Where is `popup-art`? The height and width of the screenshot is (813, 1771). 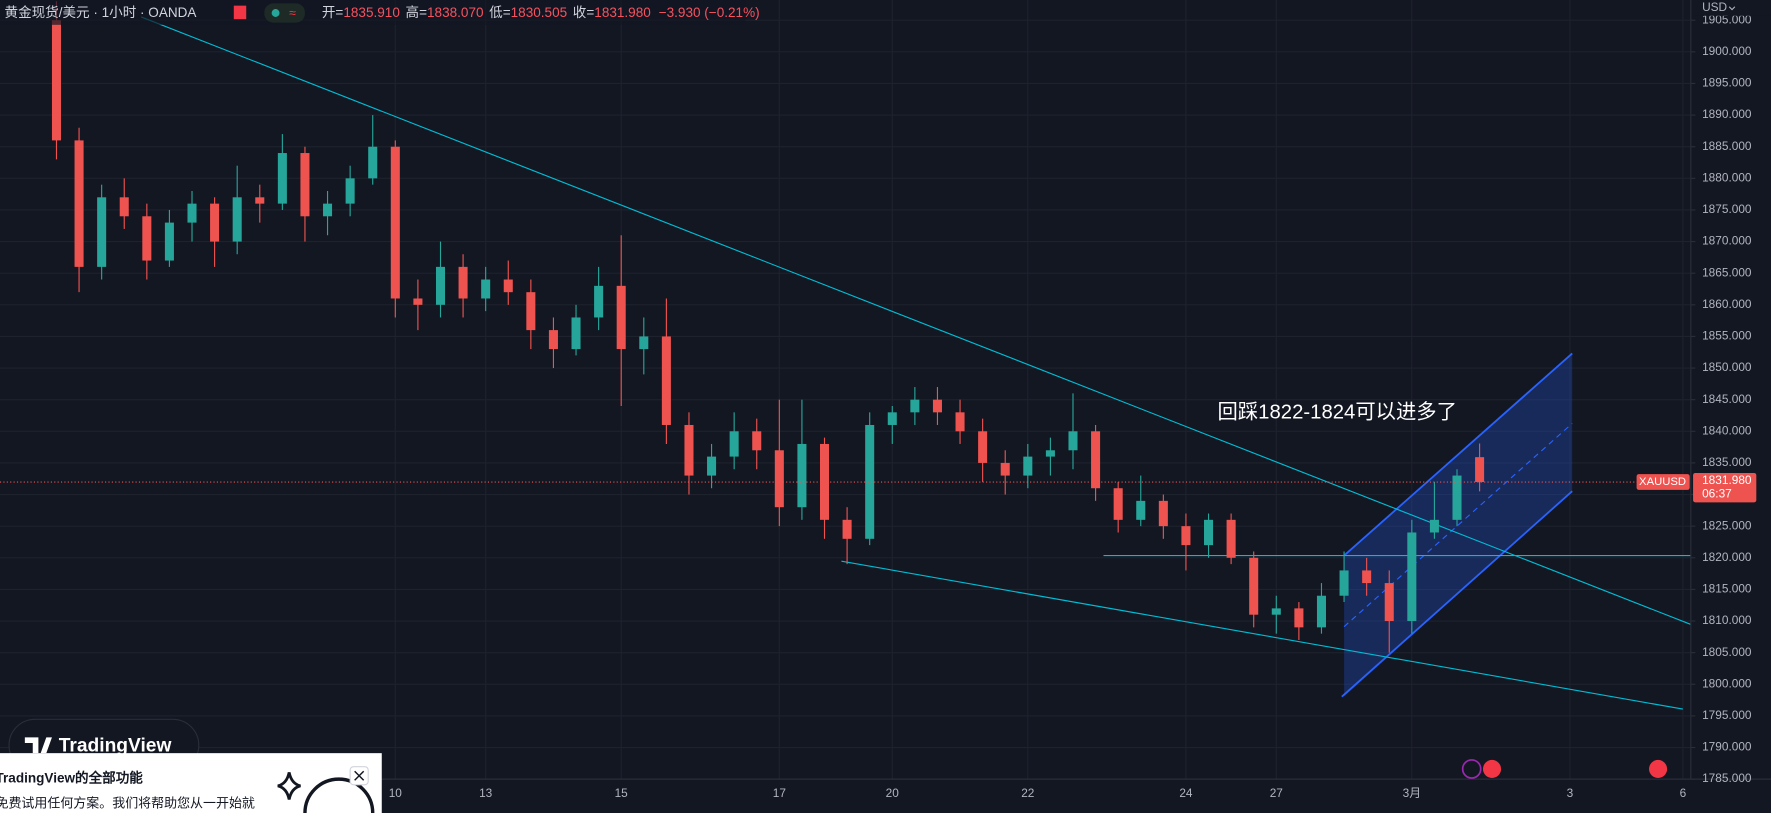 popup-art is located at coordinates (339, 795).